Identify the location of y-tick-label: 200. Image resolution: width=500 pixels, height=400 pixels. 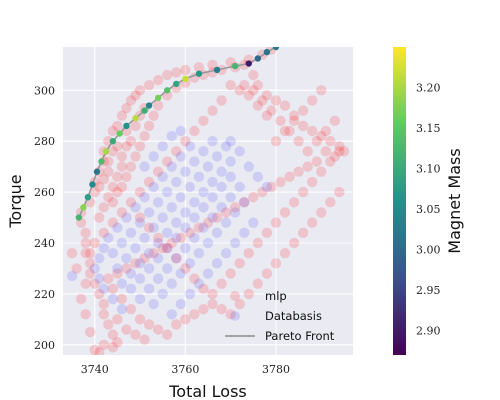
(44, 345).